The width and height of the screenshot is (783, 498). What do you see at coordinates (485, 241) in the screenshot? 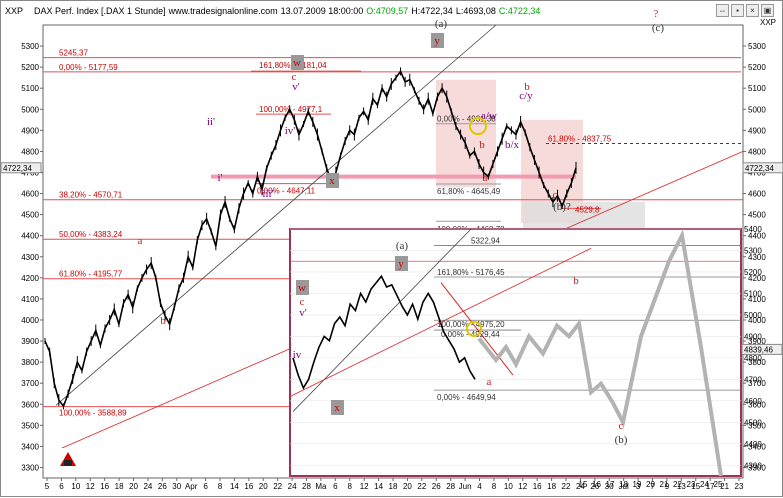
I see `inset-fib-label: 5322,94` at bounding box center [485, 241].